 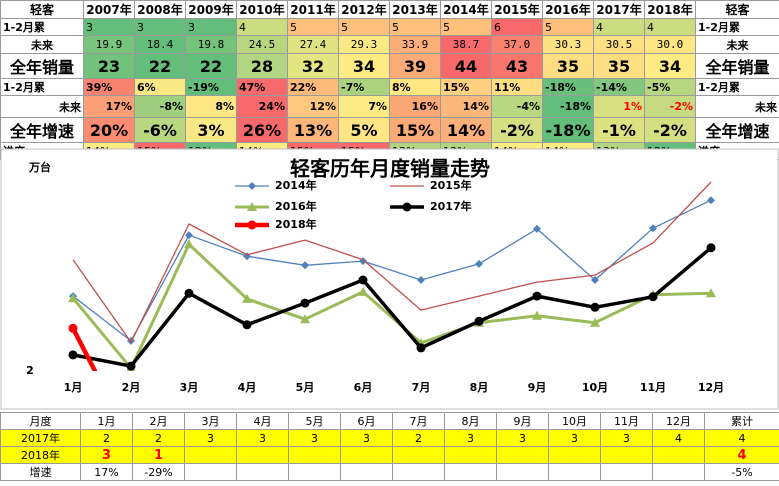 I want to click on data-cell: 24%, so click(x=262, y=106).